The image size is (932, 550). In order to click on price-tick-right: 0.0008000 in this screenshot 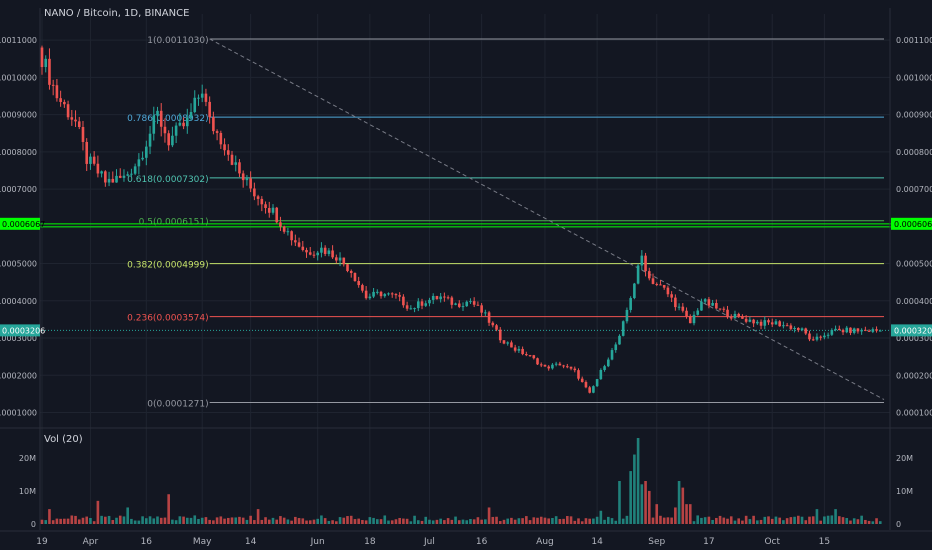, I will do `click(914, 152)`.